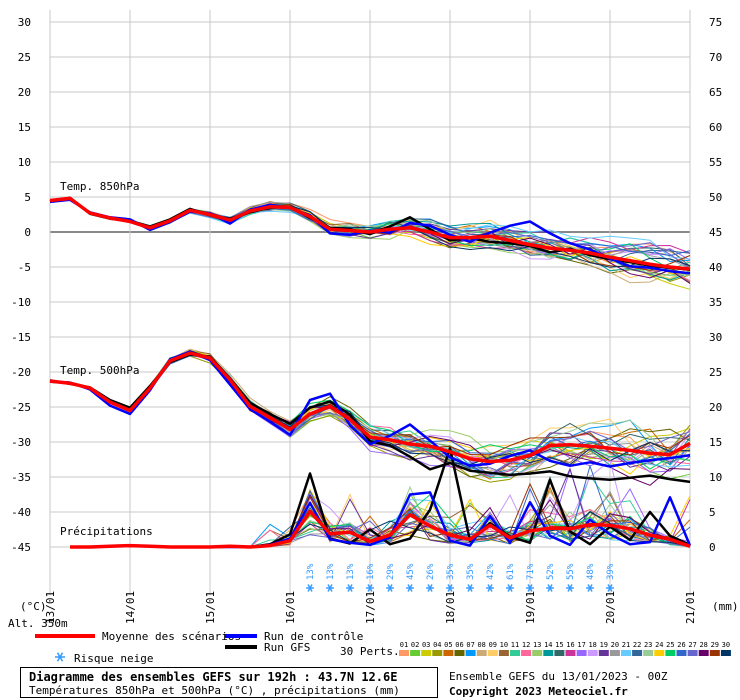 The width and height of the screenshot is (740, 700). What do you see at coordinates (626, 645) in the screenshot?
I see `pert-legend-label: 21` at bounding box center [626, 645].